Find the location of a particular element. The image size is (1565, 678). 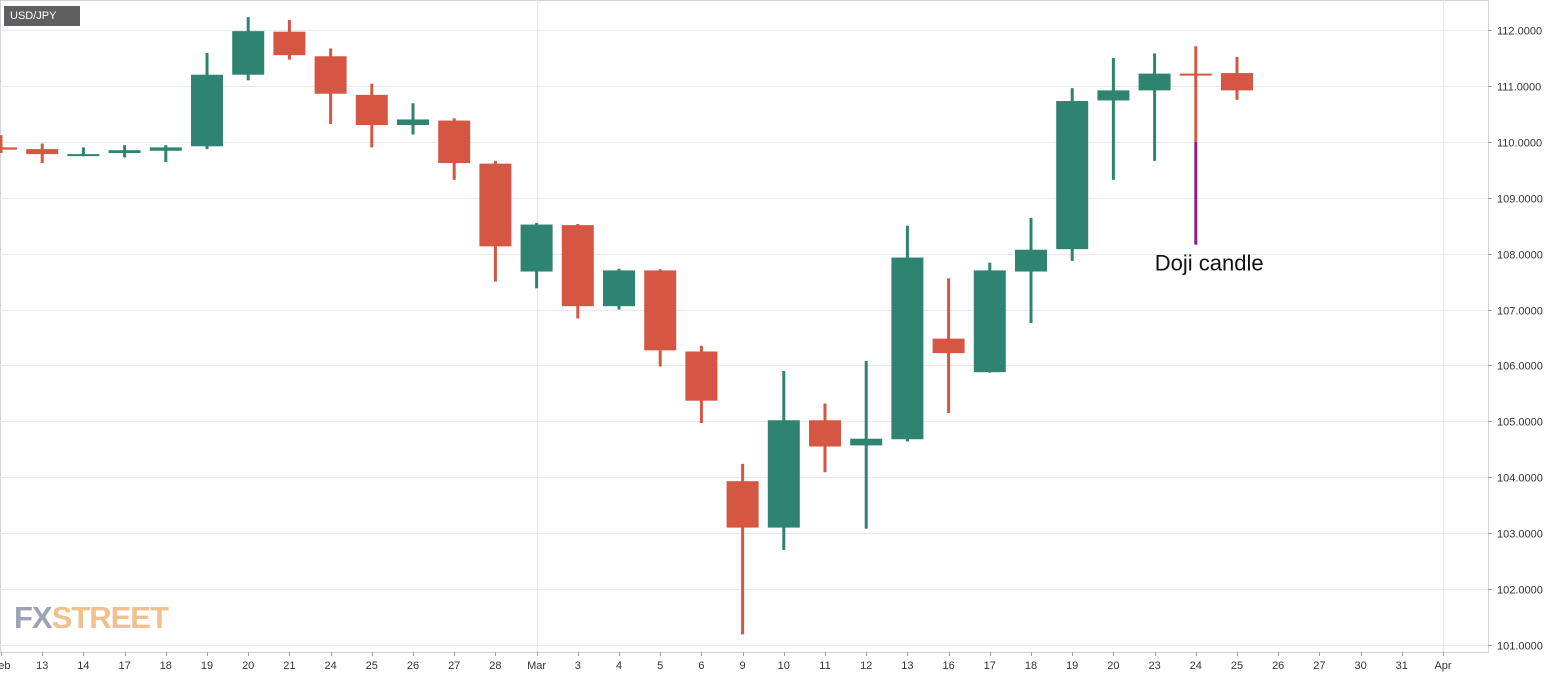

x-tick-label: 14 is located at coordinates (83, 666).